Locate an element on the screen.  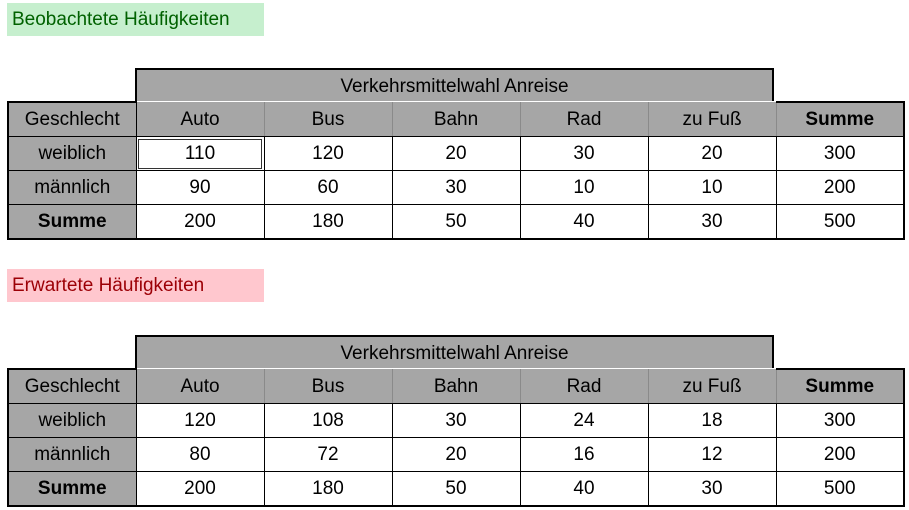
table-cell: 90 is located at coordinates (200, 187).